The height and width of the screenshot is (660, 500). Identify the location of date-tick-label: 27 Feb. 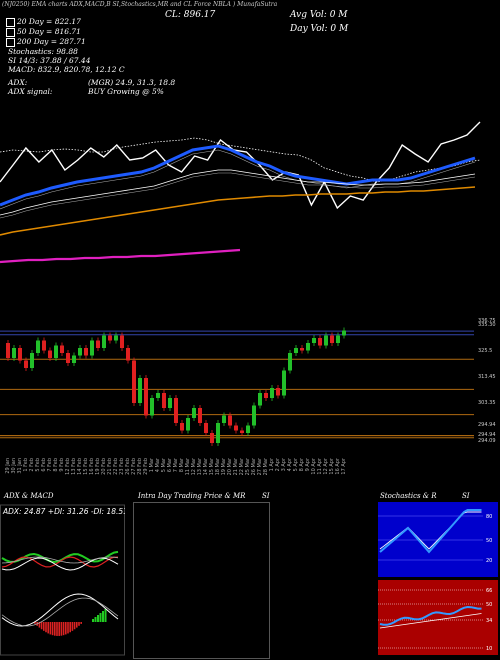
(134, 466).